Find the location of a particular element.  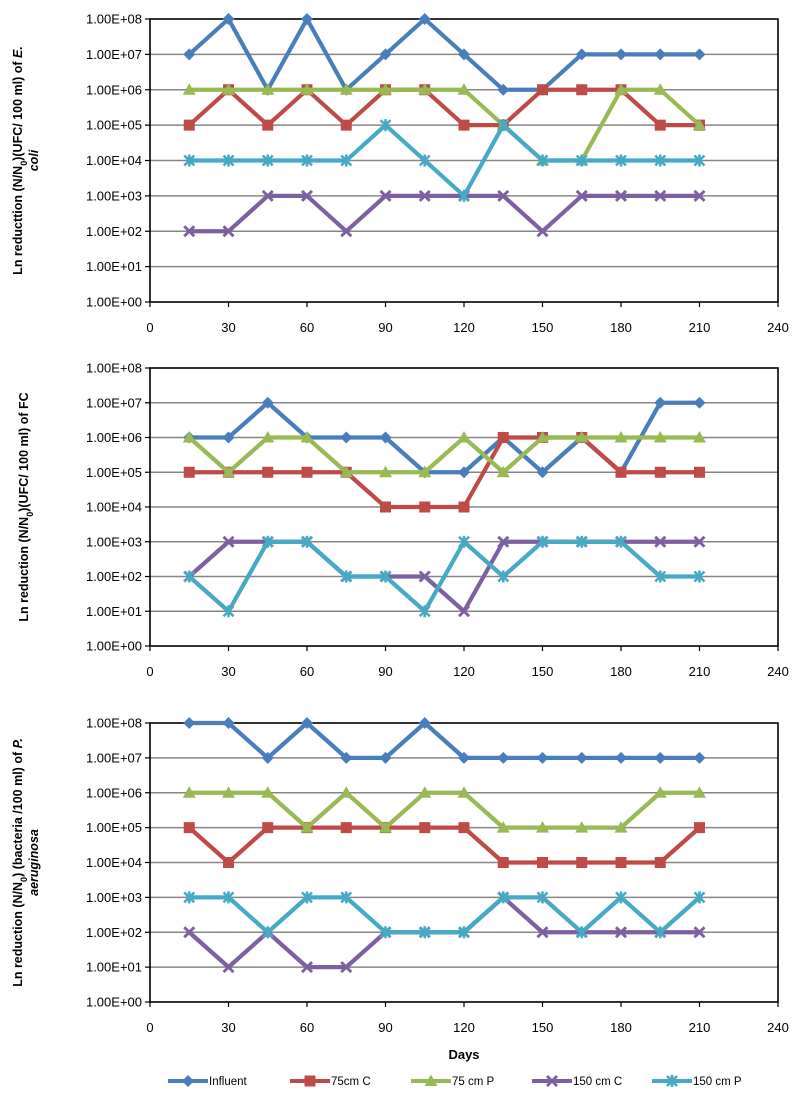

x-tick-label: 0 is located at coordinates (149, 671).